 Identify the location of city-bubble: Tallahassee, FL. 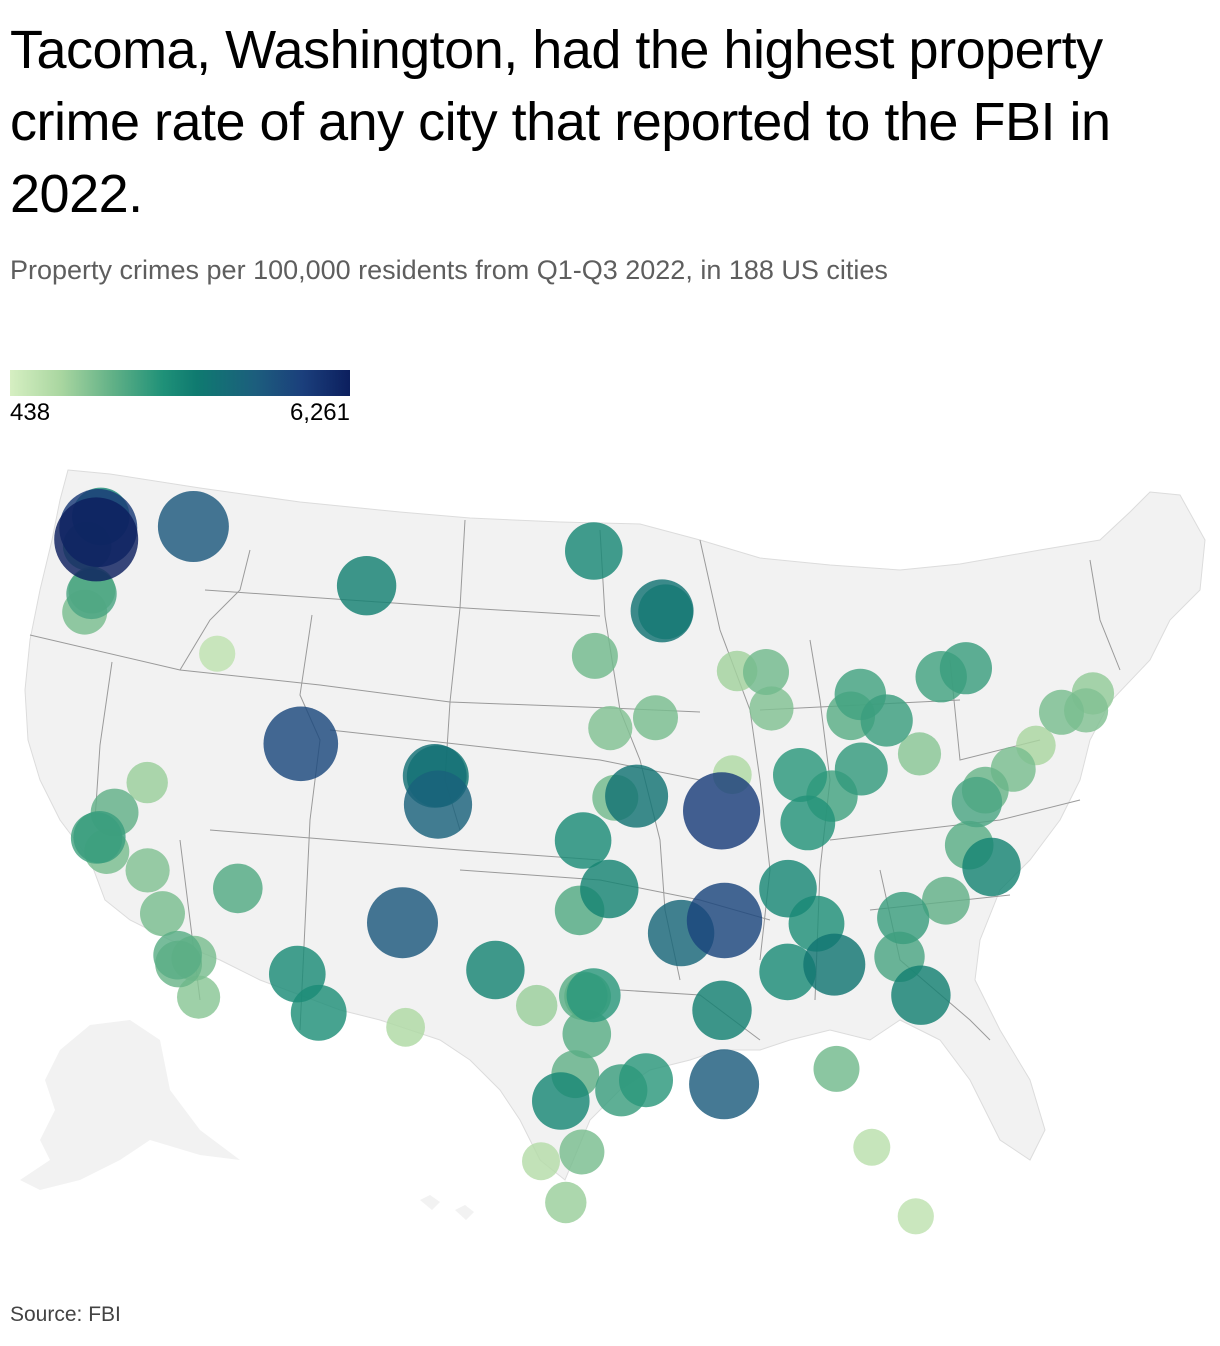
(836, 1068).